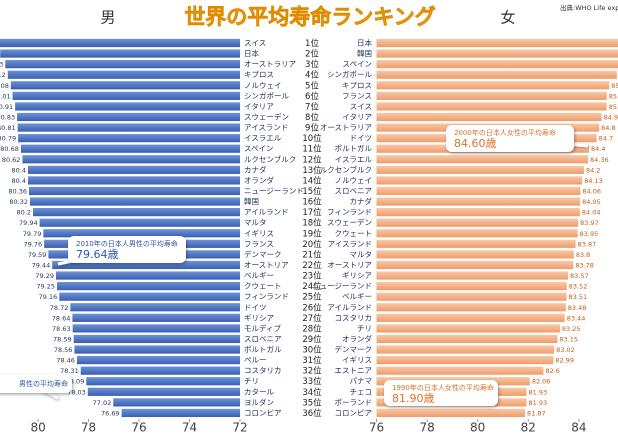 Image resolution: width=618 pixels, height=440 pixels. I want to click on value-label: 83.95, so click(589, 234).